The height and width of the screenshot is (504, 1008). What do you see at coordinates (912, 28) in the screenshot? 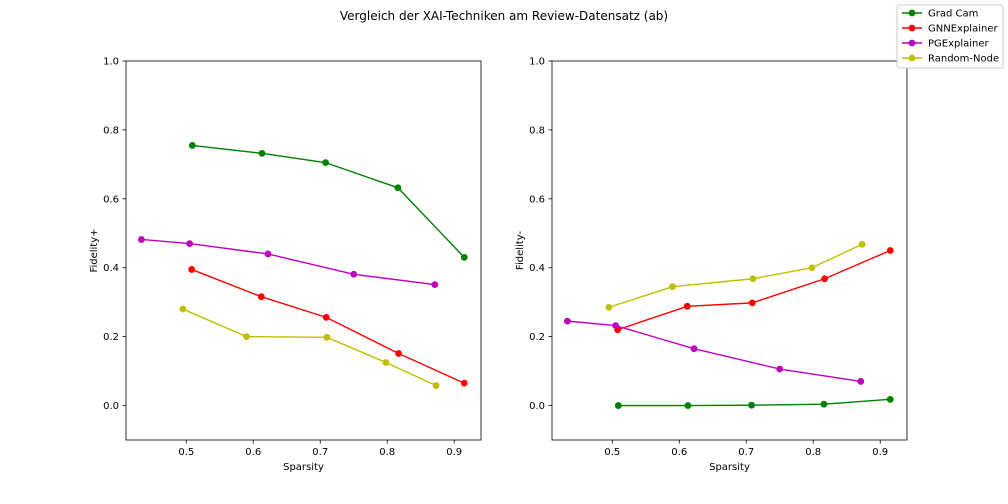
I see `legend-swatch-marker-gnnexplainer` at bounding box center [912, 28].